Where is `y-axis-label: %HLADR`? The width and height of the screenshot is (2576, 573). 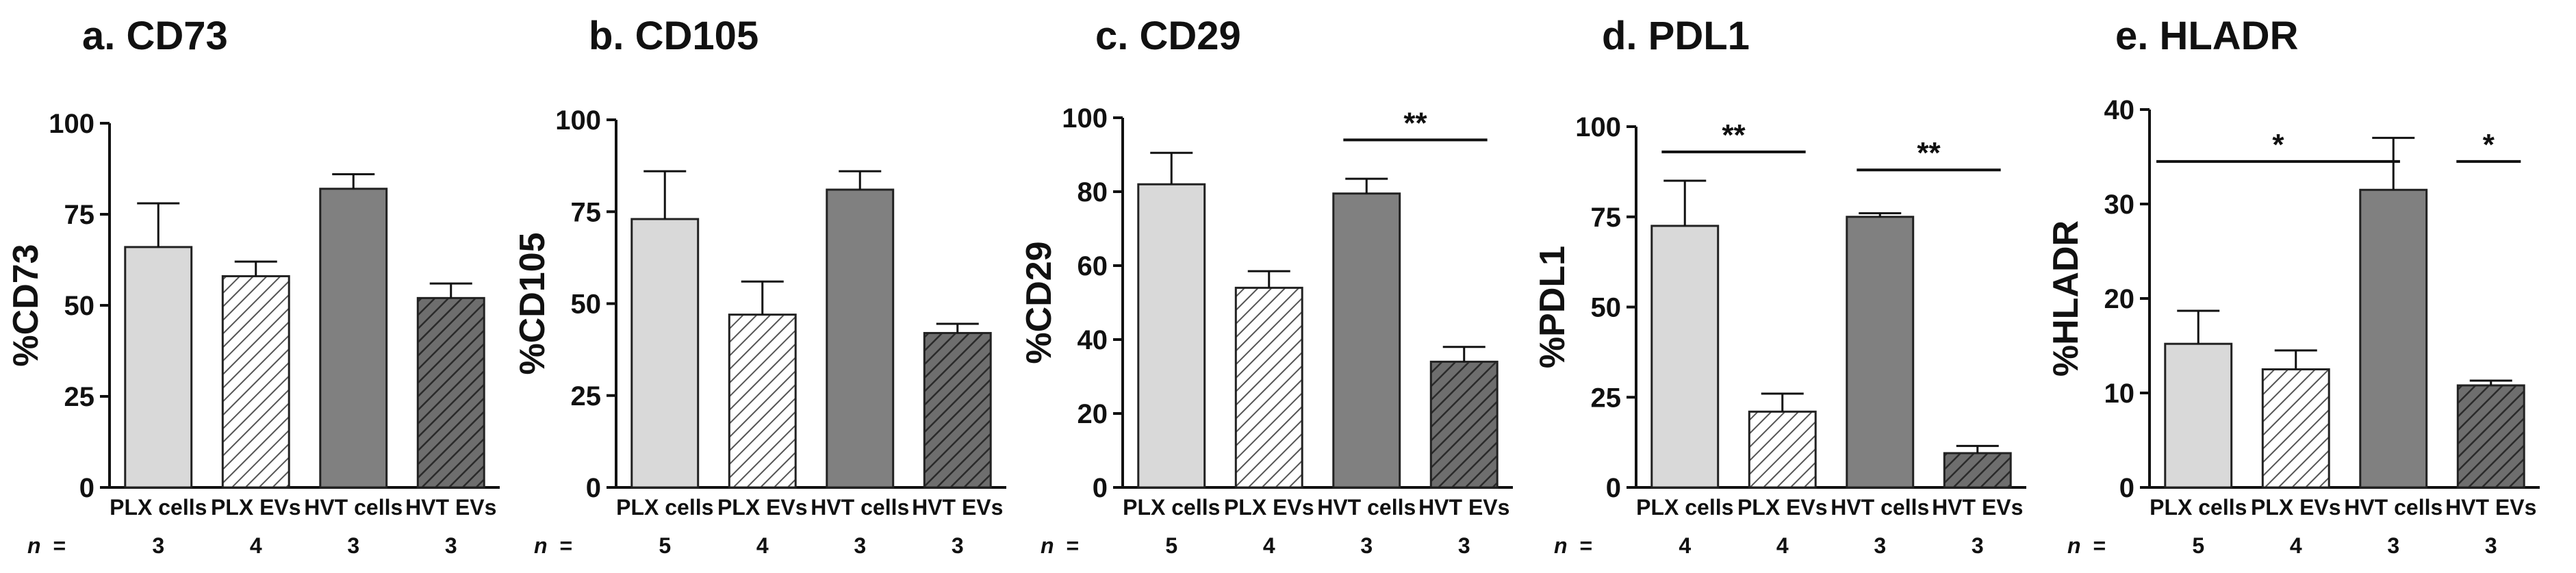 y-axis-label: %HLADR is located at coordinates (2066, 299).